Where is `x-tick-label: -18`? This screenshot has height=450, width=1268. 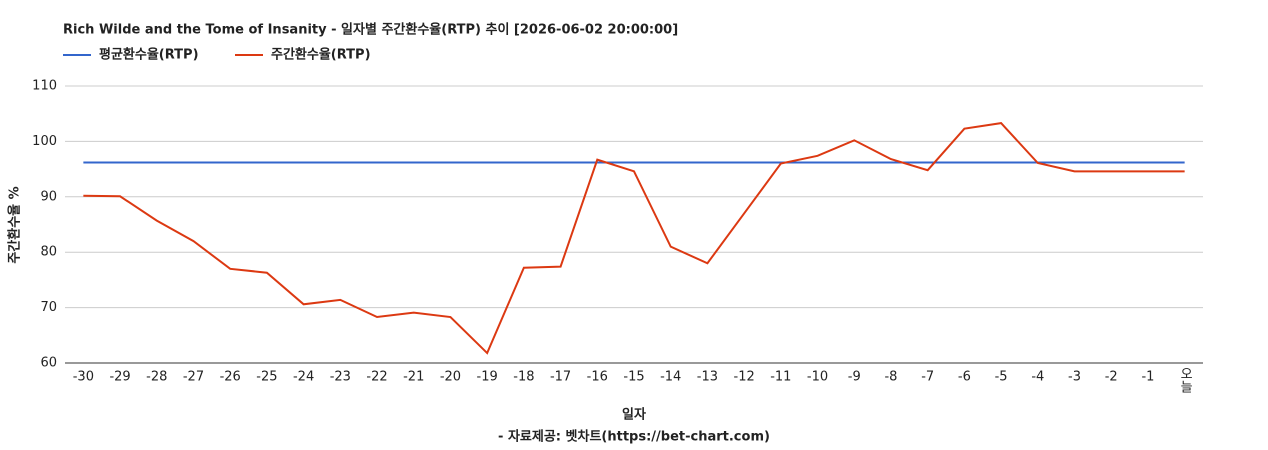
x-tick-label: -18 is located at coordinates (523, 377).